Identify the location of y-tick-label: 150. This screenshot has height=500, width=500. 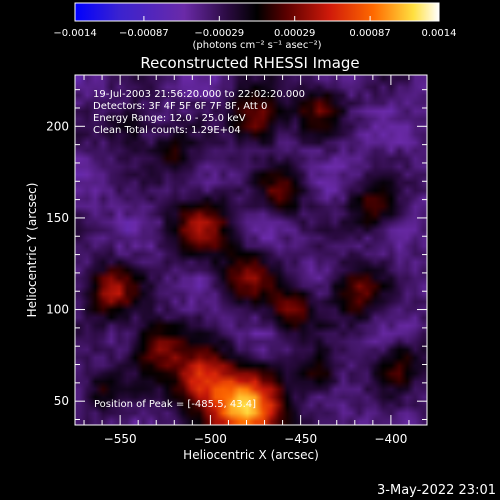
(57, 218).